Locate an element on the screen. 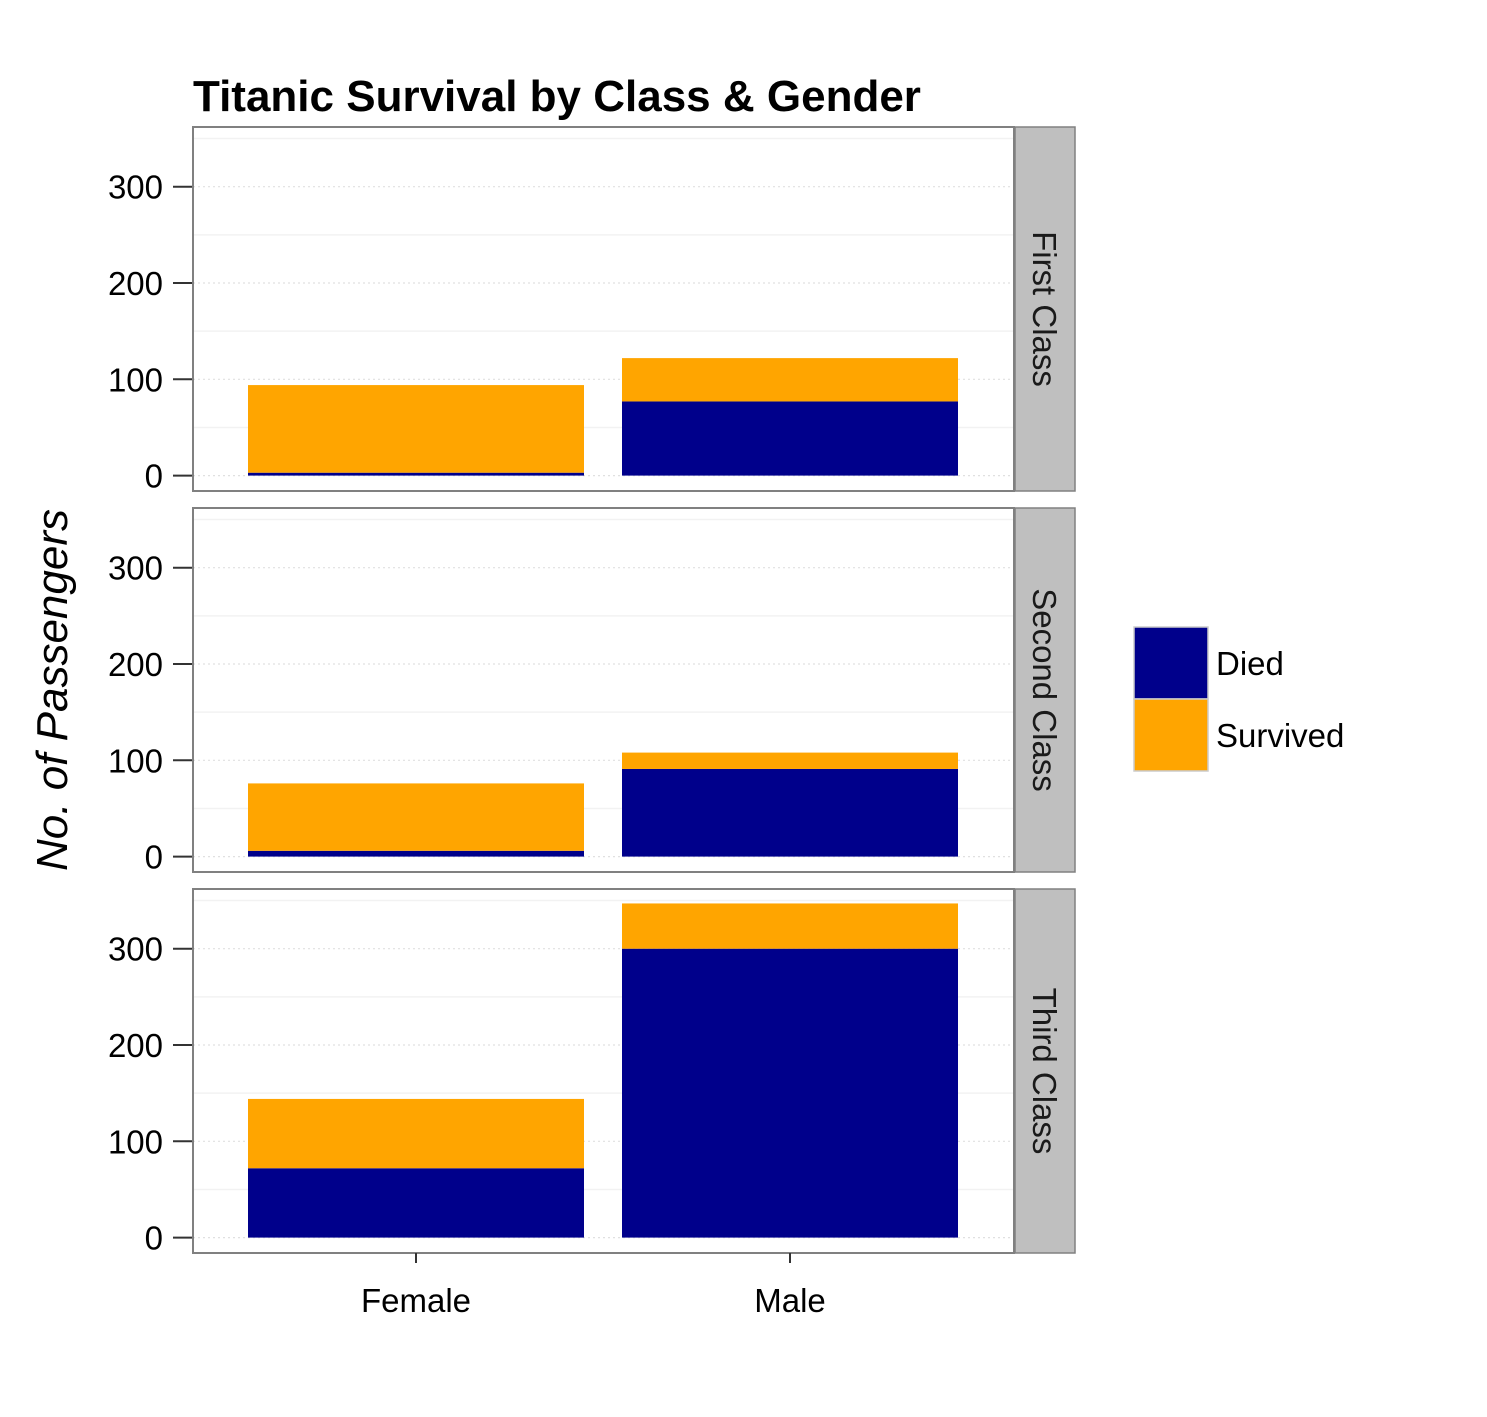 The image size is (1487, 1417). y-axis-label: No. of Passengers is located at coordinates (52, 690).